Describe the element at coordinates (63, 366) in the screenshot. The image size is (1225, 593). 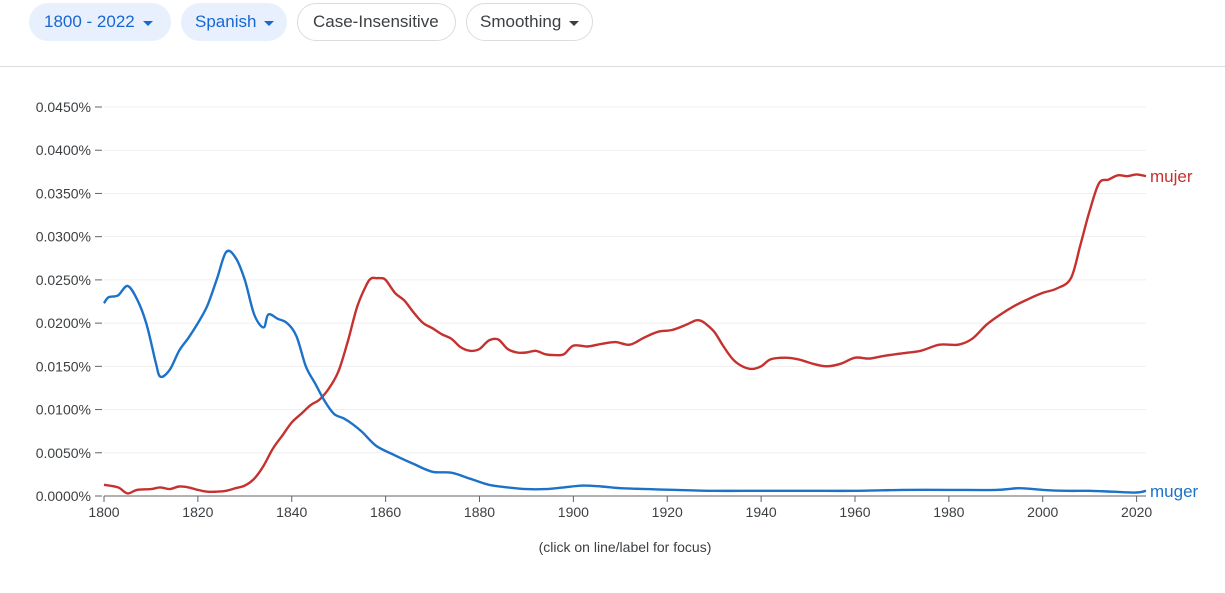
I see `y-tick-label: 0.0150%` at that location.